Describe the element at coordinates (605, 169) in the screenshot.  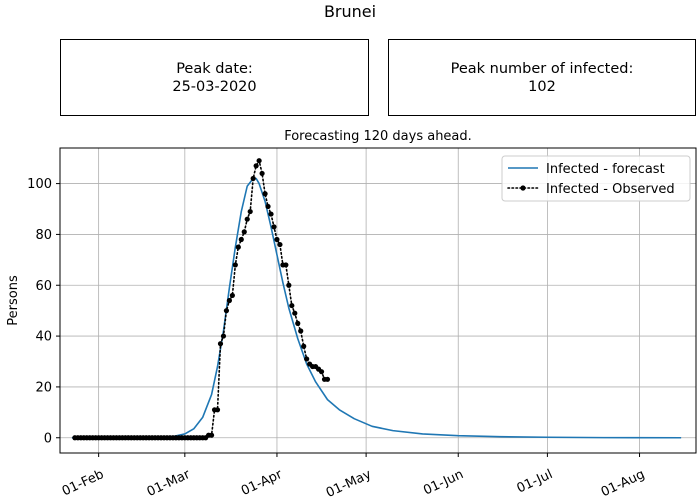
I see `legend-label: Infected - forecast` at that location.